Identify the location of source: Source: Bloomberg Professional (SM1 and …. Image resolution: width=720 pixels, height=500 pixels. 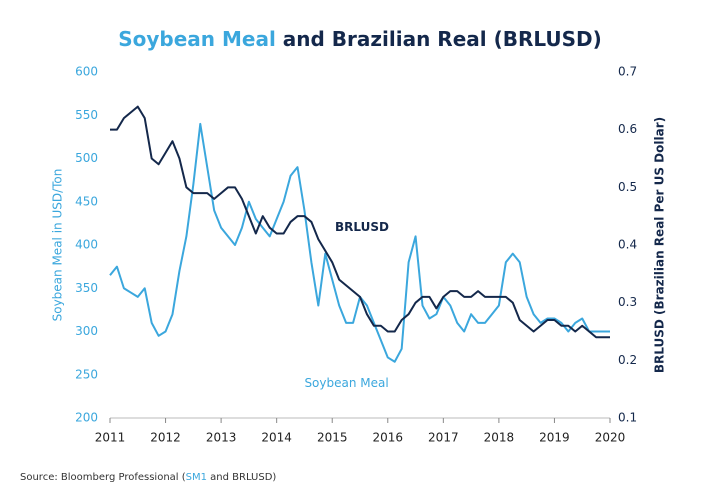
(148, 477).